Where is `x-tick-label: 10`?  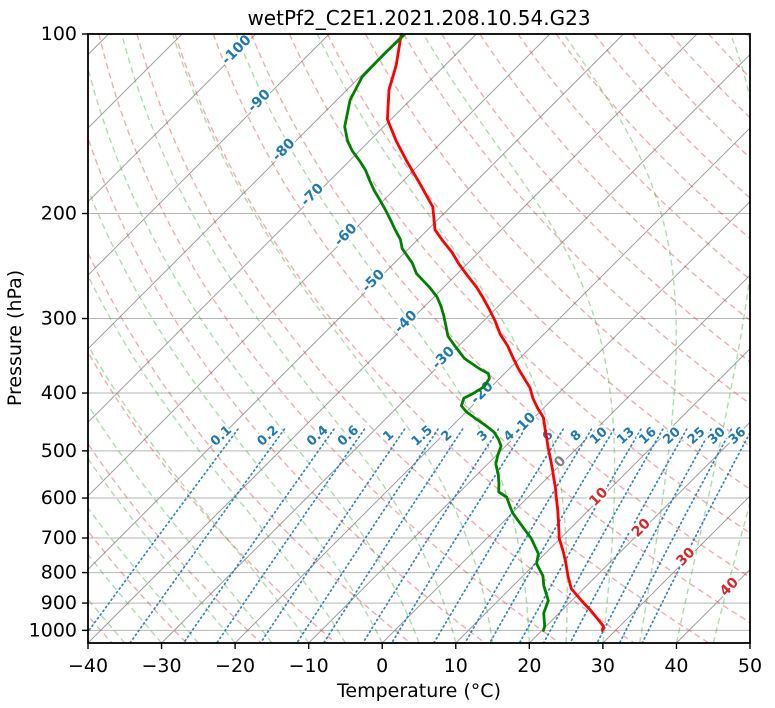 x-tick-label: 10 is located at coordinates (456, 666).